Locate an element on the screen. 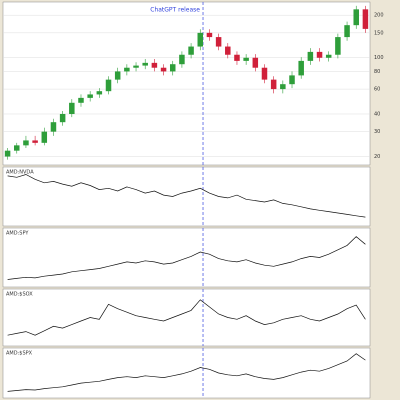  y-tick-label: 30 is located at coordinates (377, 132).